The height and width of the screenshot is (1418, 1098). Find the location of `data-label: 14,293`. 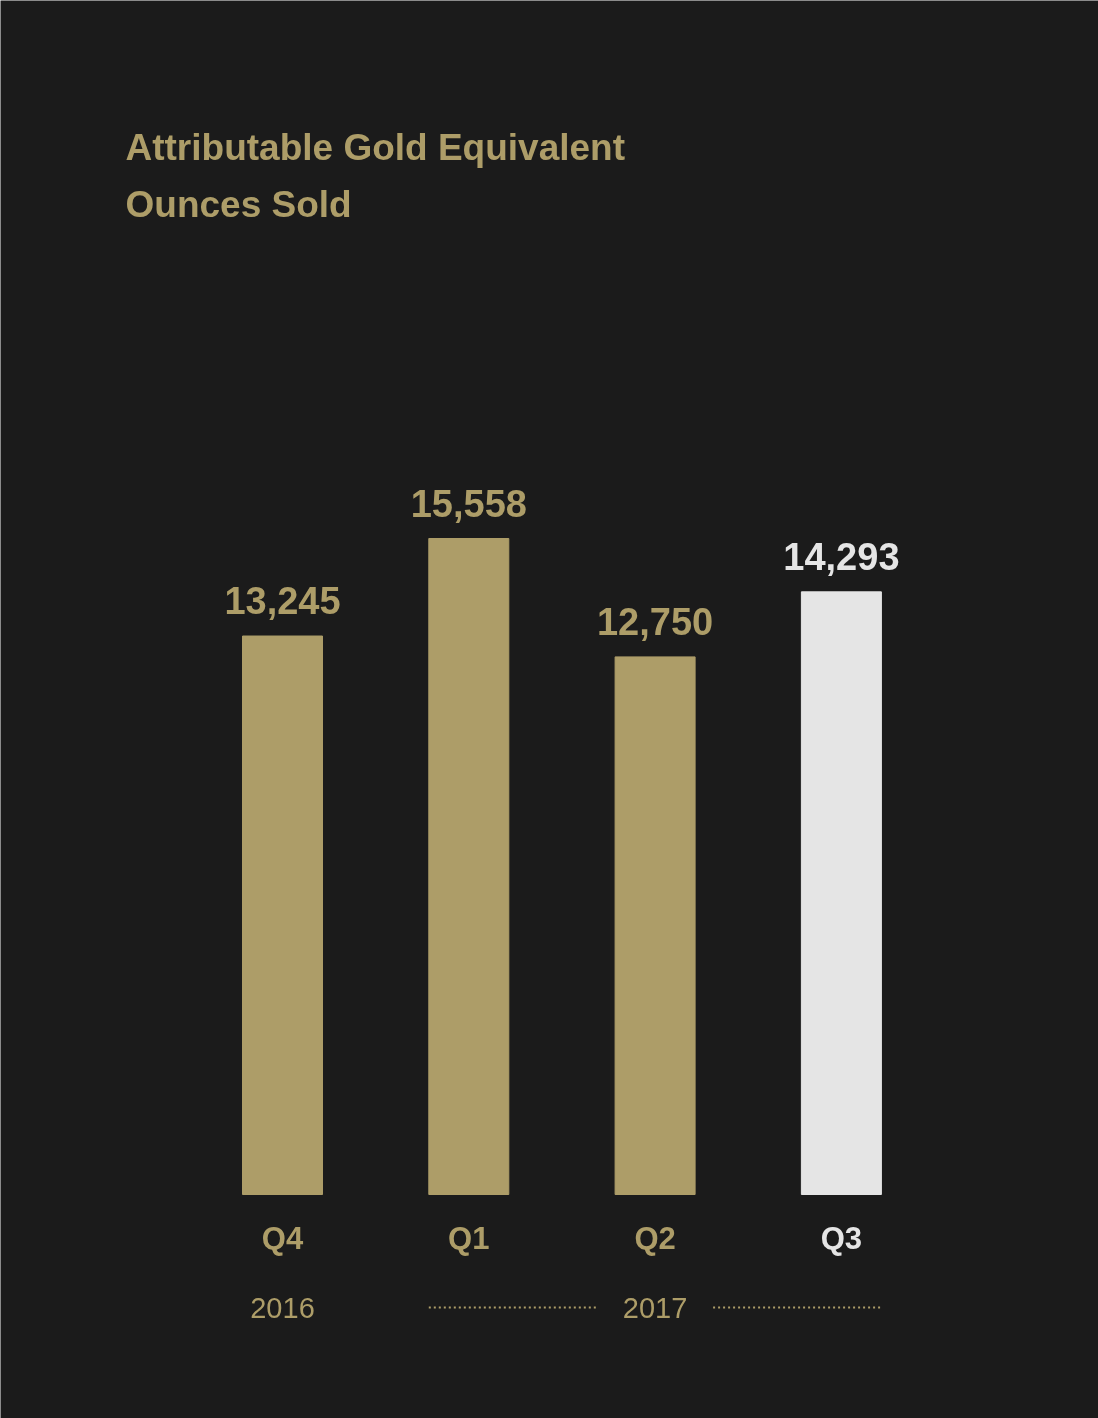

data-label: 14,293 is located at coordinates (841, 556).